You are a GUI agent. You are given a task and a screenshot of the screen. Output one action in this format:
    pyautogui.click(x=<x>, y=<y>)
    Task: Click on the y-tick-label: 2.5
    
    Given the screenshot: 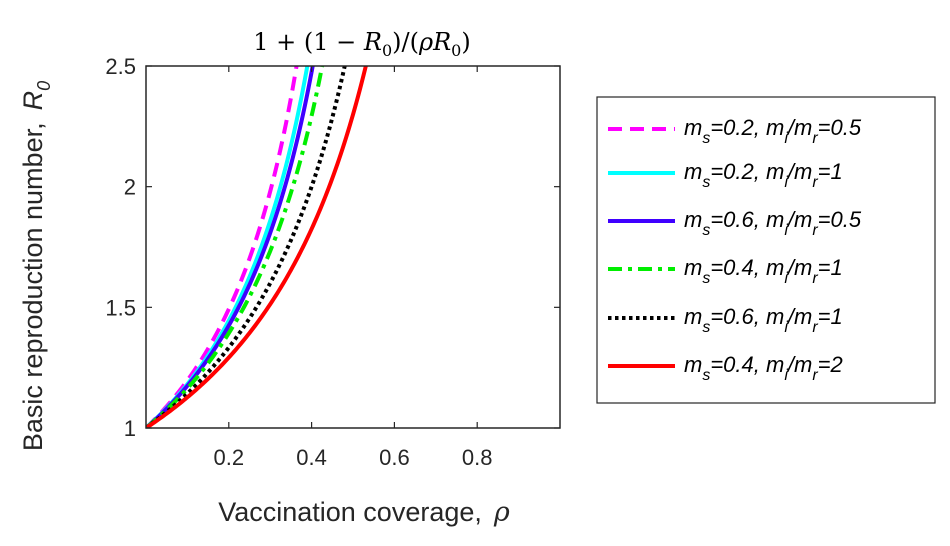 What is the action you would take?
    pyautogui.click(x=120, y=66)
    